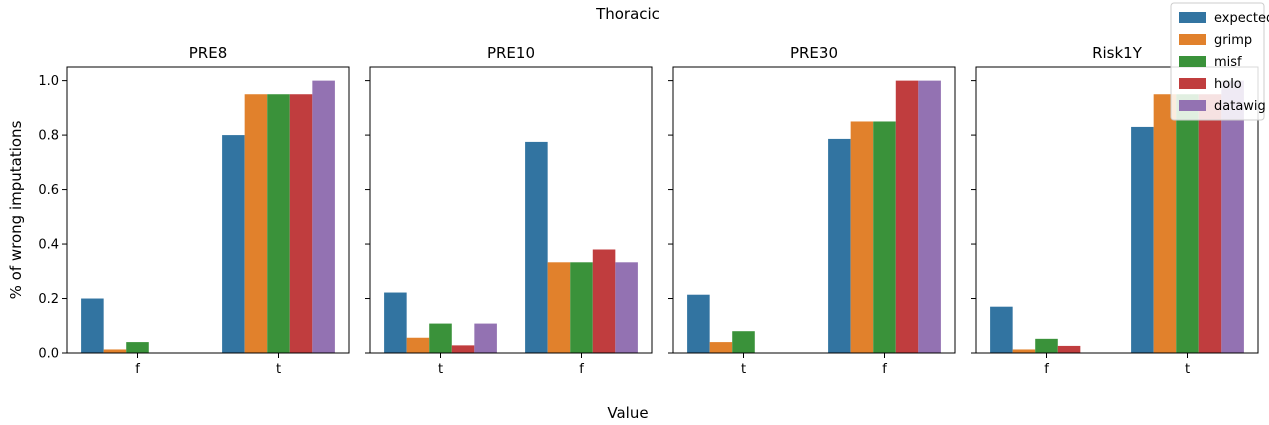 The image size is (1269, 425). I want to click on y-tick-label: 0.2, so click(48, 299).